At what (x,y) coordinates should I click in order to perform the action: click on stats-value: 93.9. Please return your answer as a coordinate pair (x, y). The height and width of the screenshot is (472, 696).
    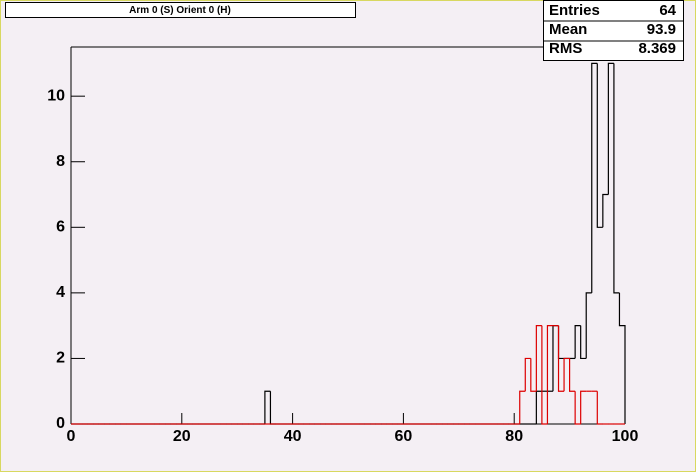
    Looking at the image, I should click on (661, 29).